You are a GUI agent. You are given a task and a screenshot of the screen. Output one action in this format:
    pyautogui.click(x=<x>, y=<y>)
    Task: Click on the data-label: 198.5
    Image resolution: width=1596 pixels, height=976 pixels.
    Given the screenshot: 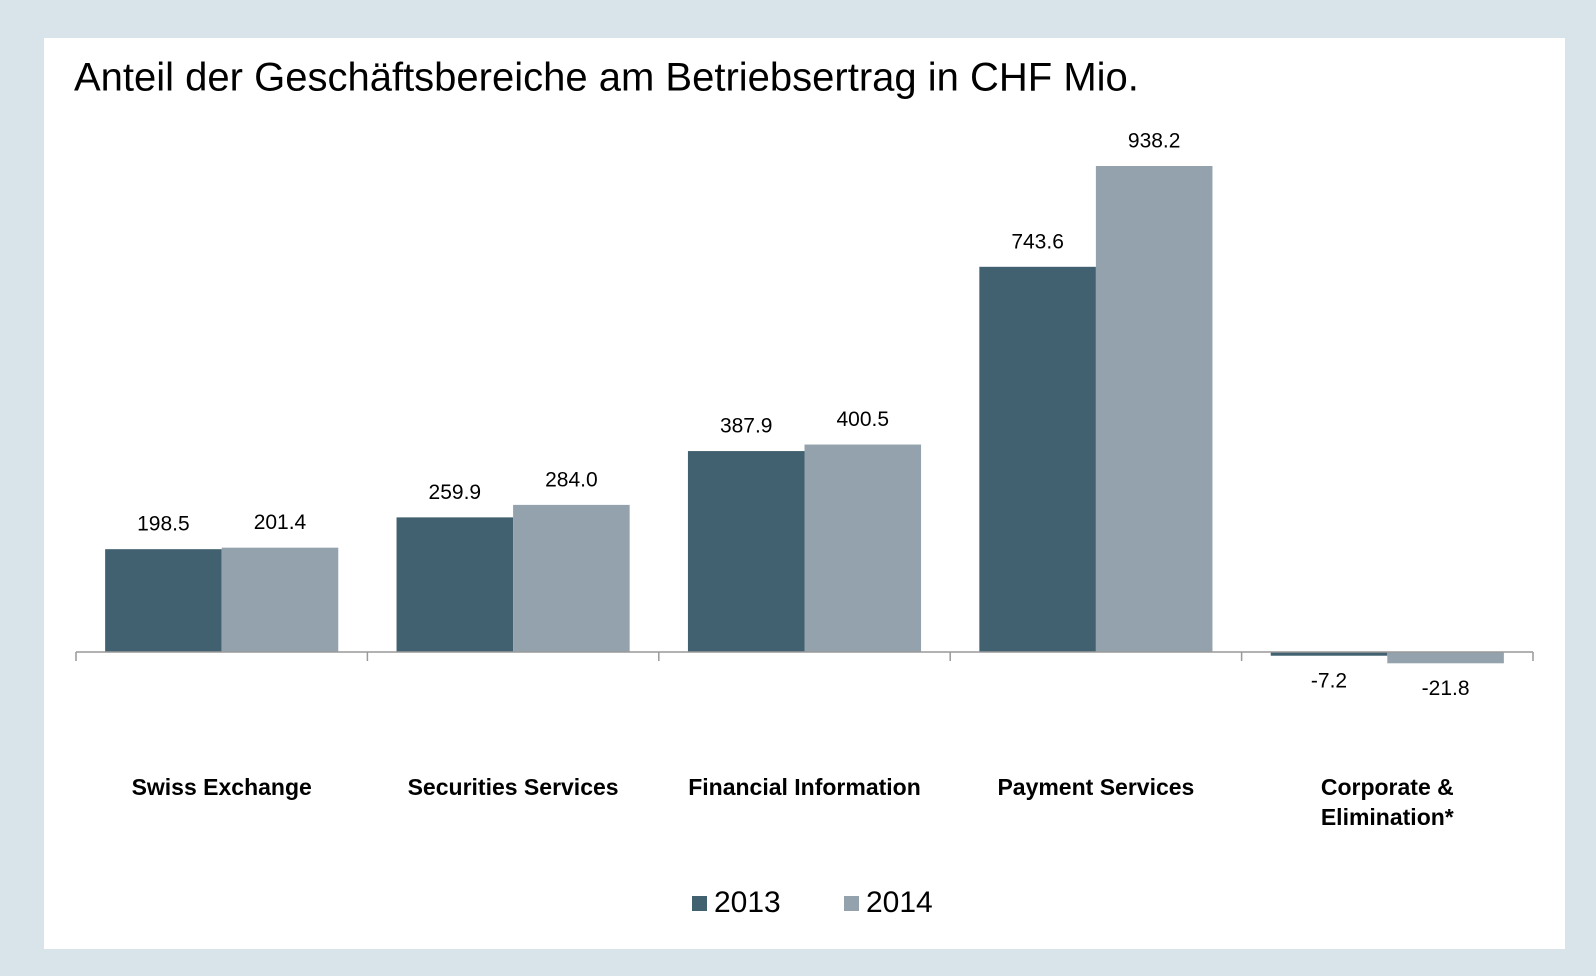 What is the action you would take?
    pyautogui.click(x=163, y=524)
    